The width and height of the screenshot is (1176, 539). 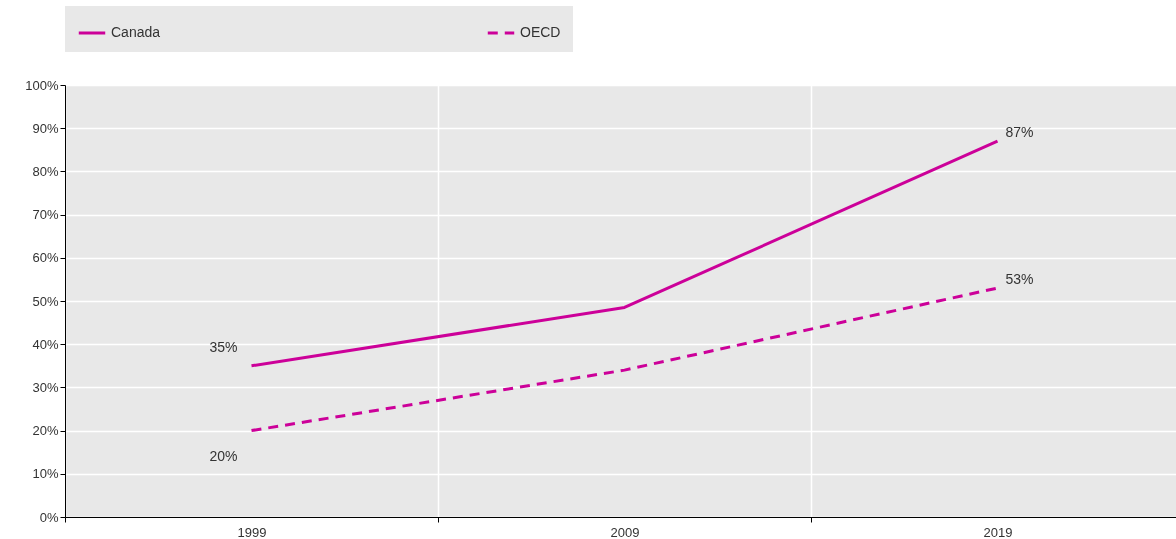 What do you see at coordinates (45, 474) in the screenshot?
I see `y-tick-label: 10%` at bounding box center [45, 474].